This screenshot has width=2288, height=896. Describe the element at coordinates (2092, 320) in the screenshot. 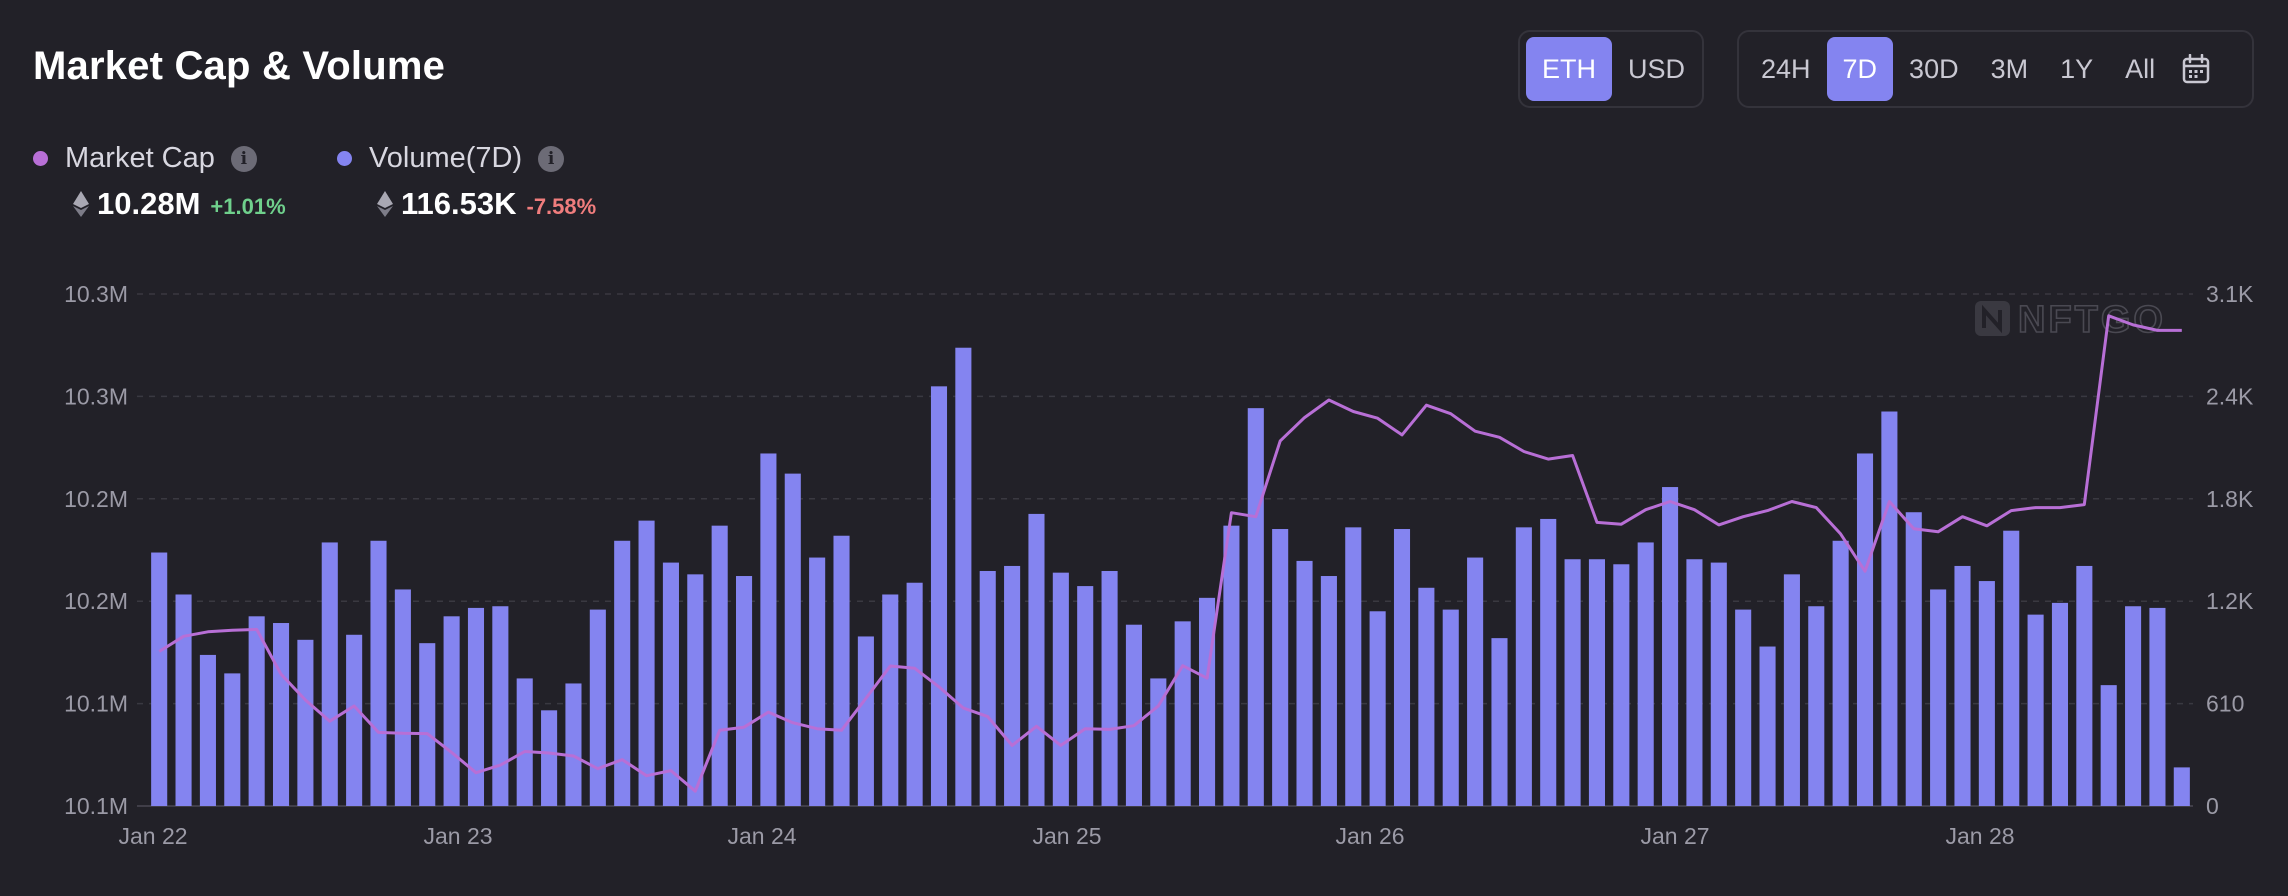

I see `watermark-text: NFTGO` at that location.